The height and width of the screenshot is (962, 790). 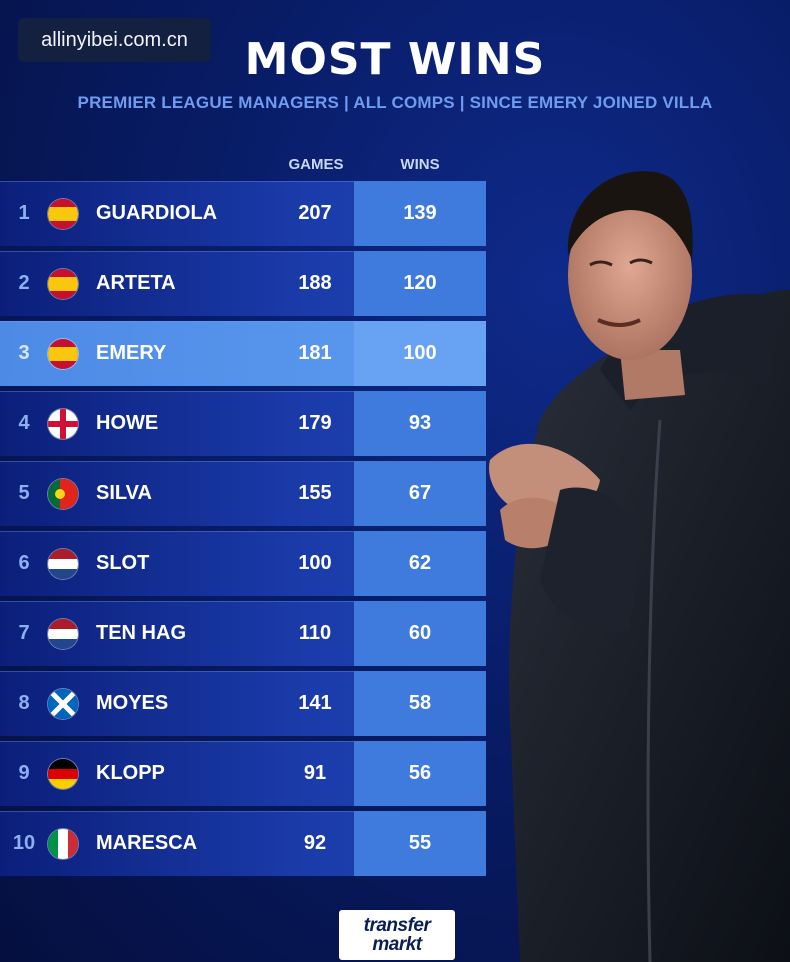 I want to click on wins-value: 100, so click(x=420, y=353).